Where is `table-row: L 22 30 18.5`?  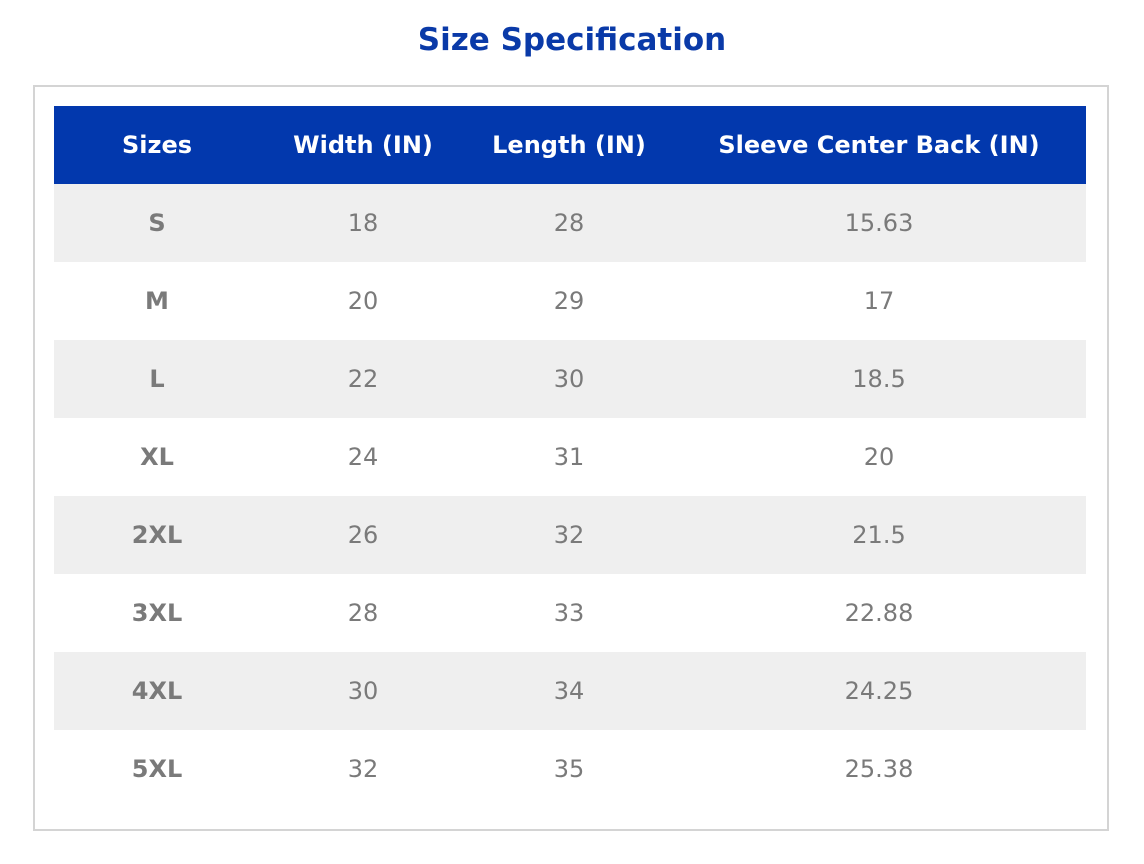 table-row: L 22 30 18.5 is located at coordinates (570, 379).